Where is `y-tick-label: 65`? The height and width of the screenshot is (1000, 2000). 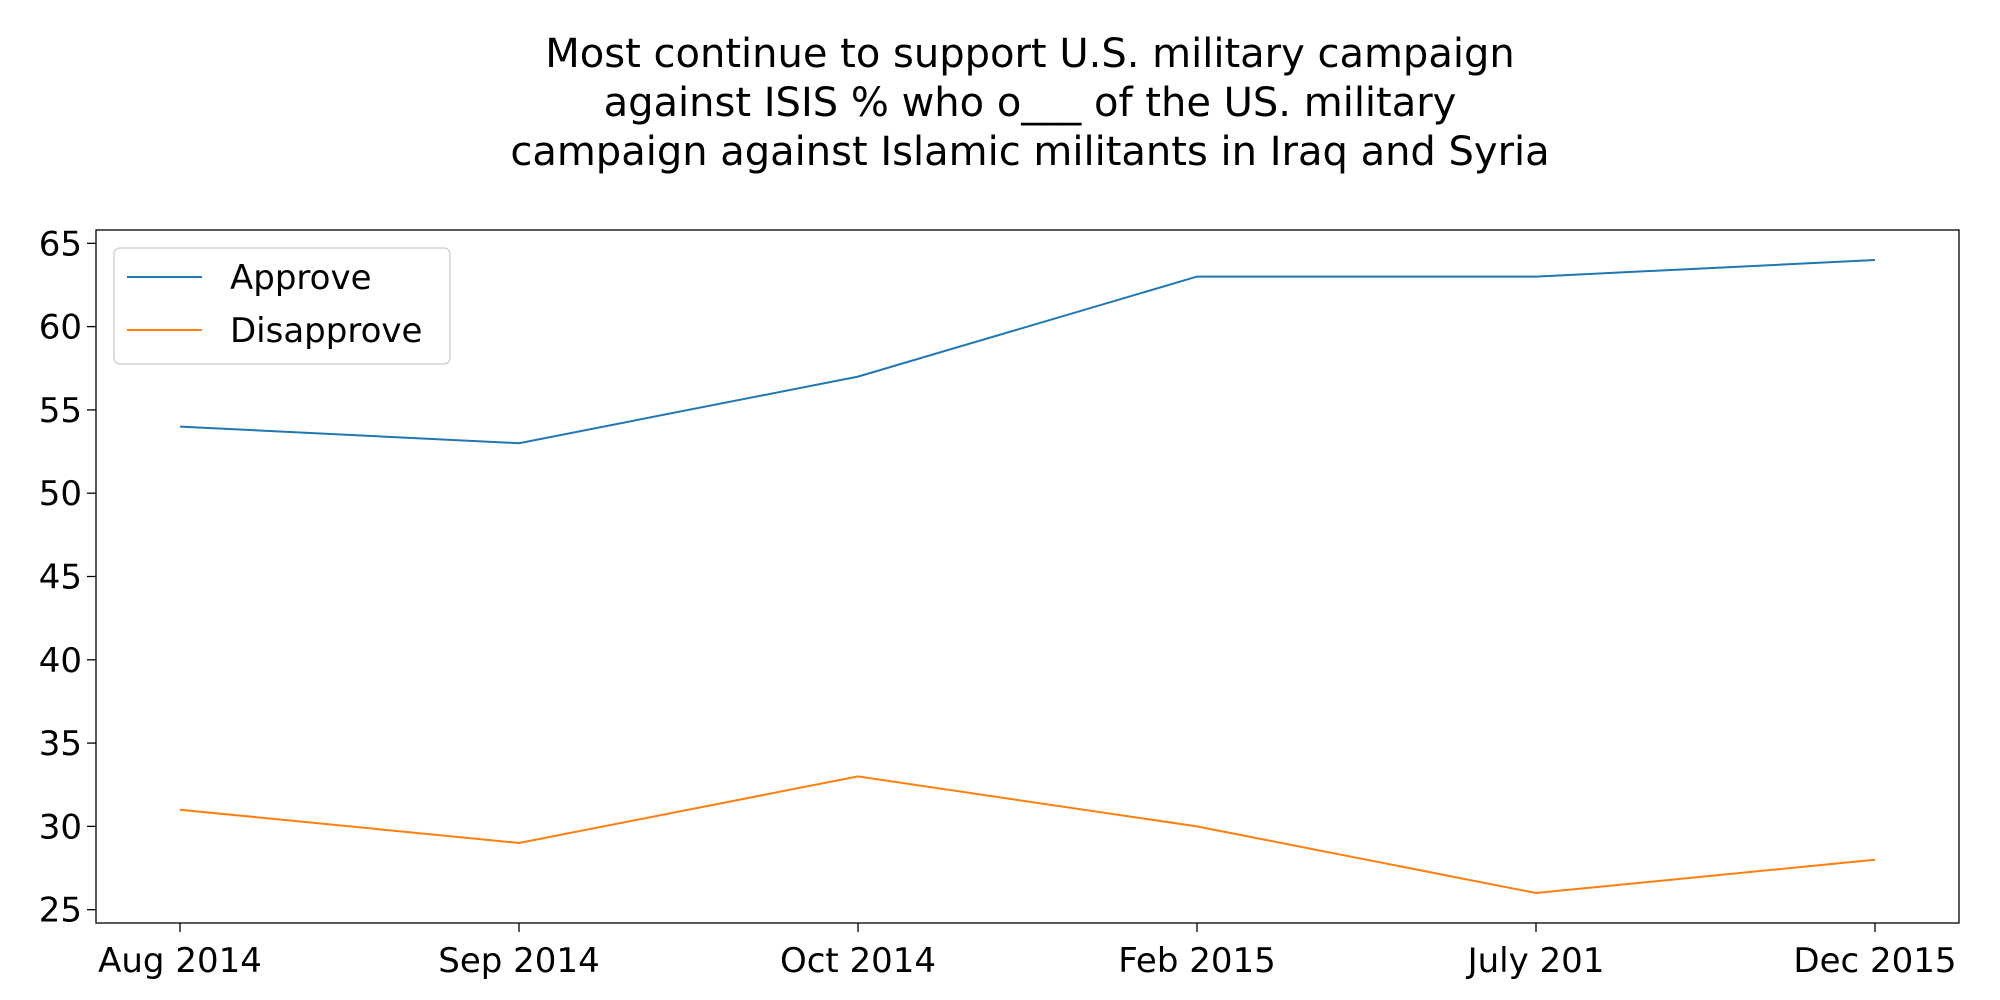
y-tick-label: 65 is located at coordinates (60, 244).